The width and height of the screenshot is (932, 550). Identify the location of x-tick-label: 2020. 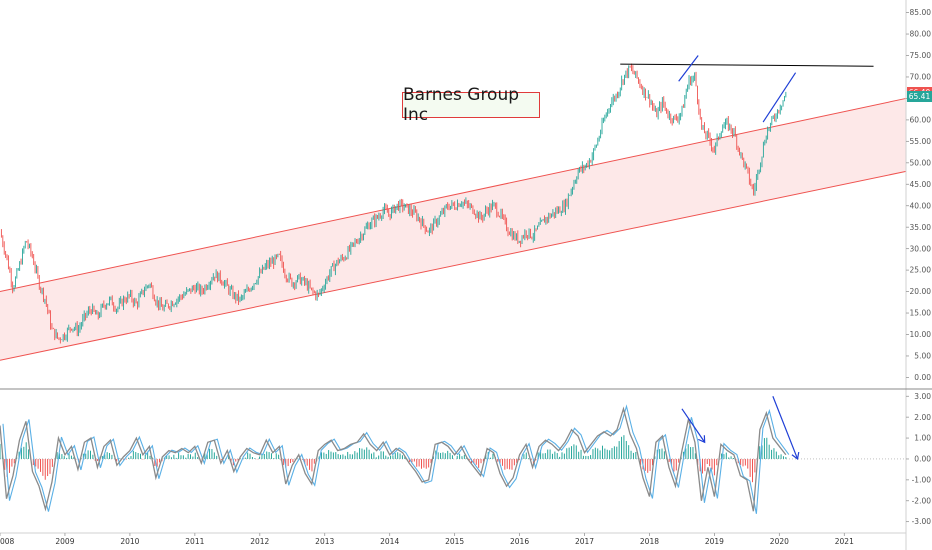
(779, 541).